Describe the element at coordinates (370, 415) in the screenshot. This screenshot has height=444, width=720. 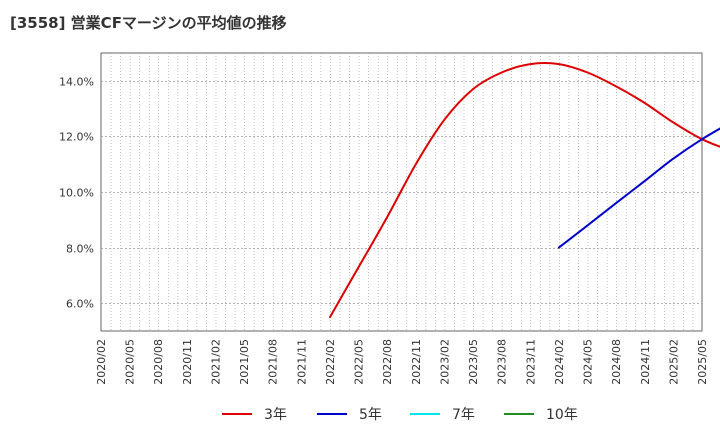
I see `legend-label-2: 5年` at that location.